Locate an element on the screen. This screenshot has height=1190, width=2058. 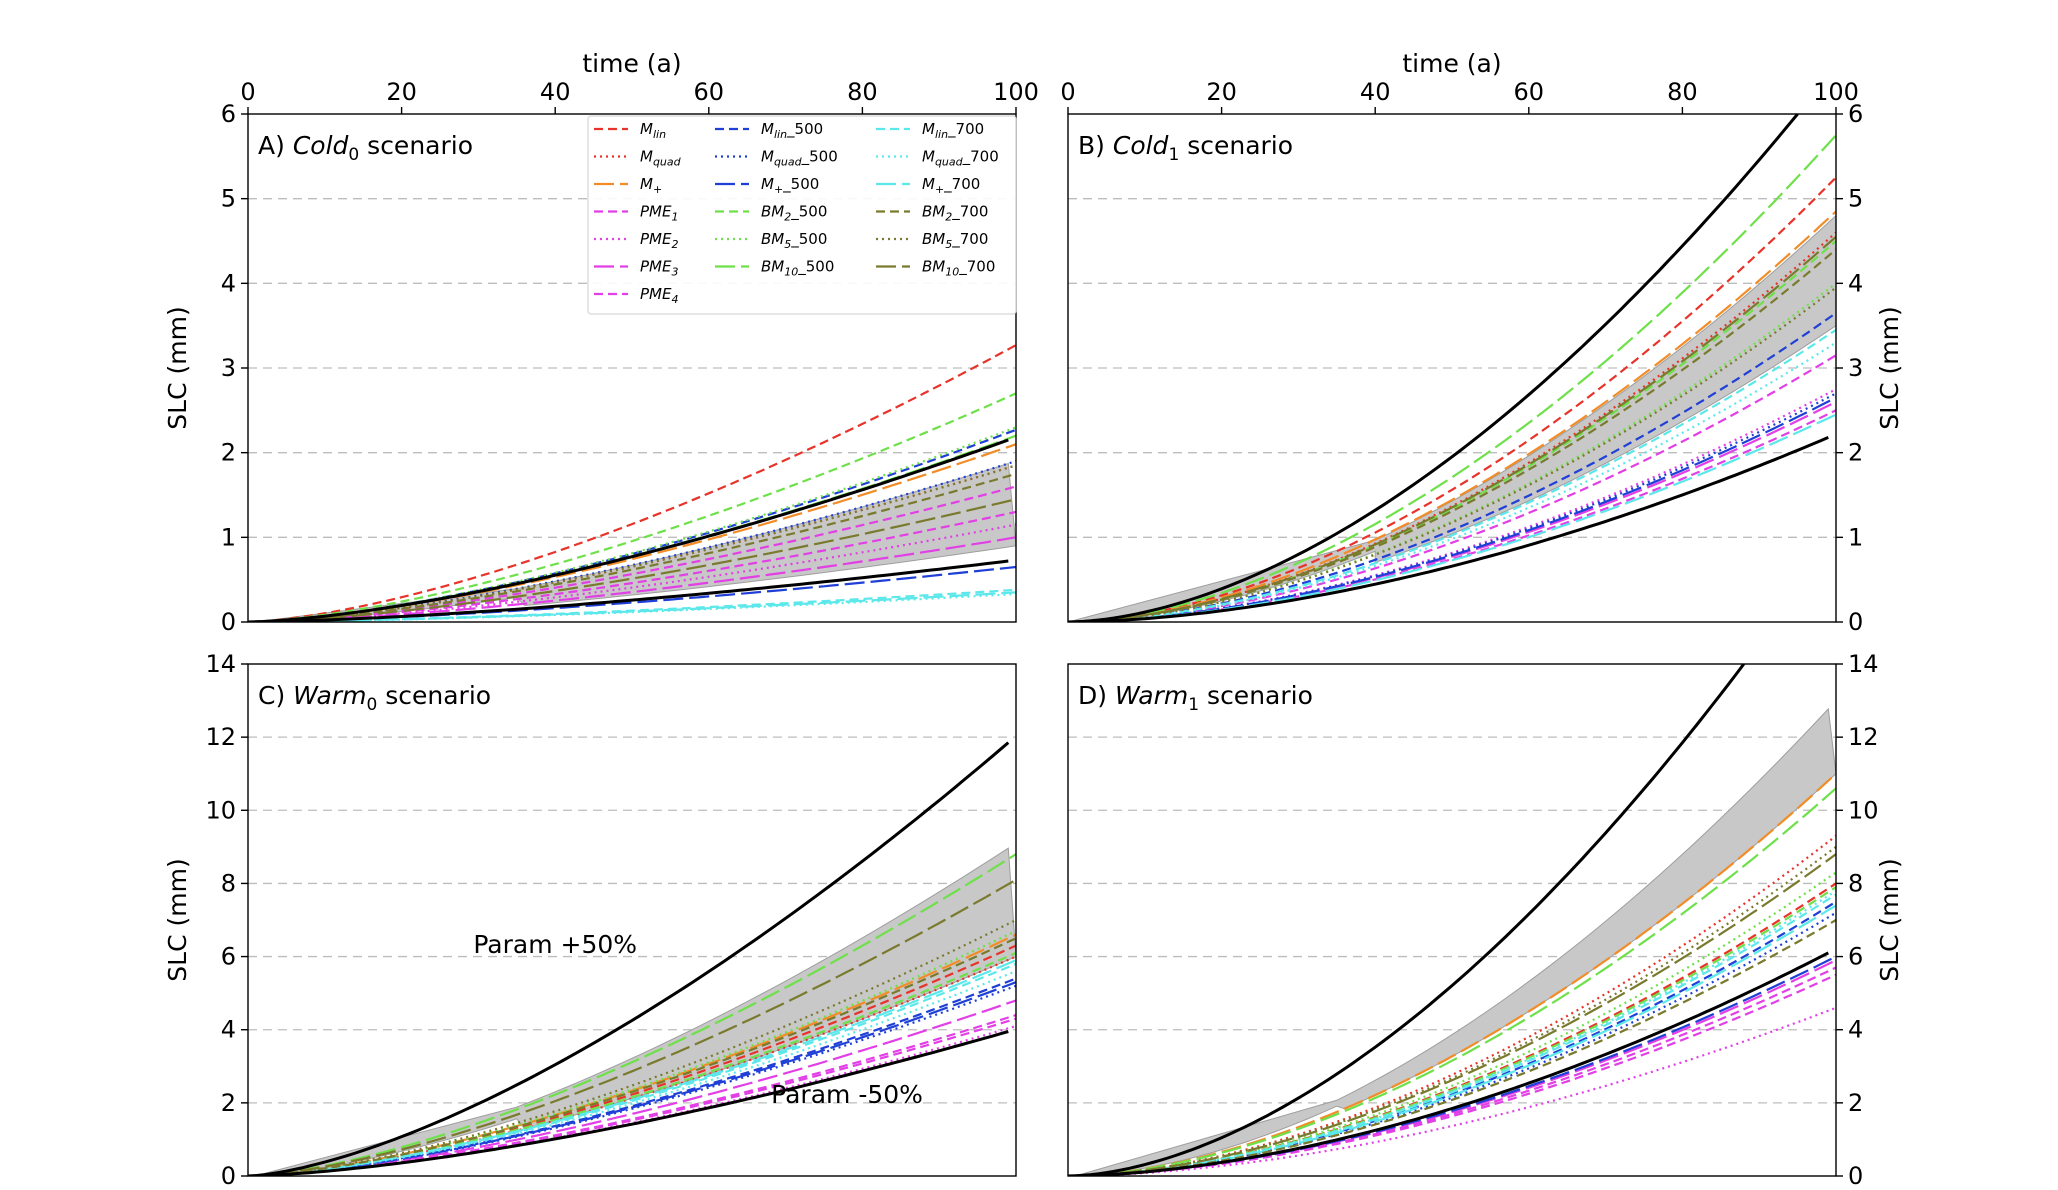
y-tick-label: 8 is located at coordinates (228, 883).